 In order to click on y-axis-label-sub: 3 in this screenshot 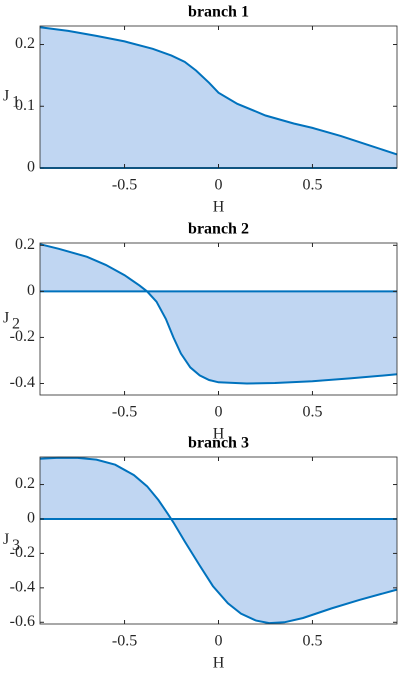, I will do `click(16, 545)`.